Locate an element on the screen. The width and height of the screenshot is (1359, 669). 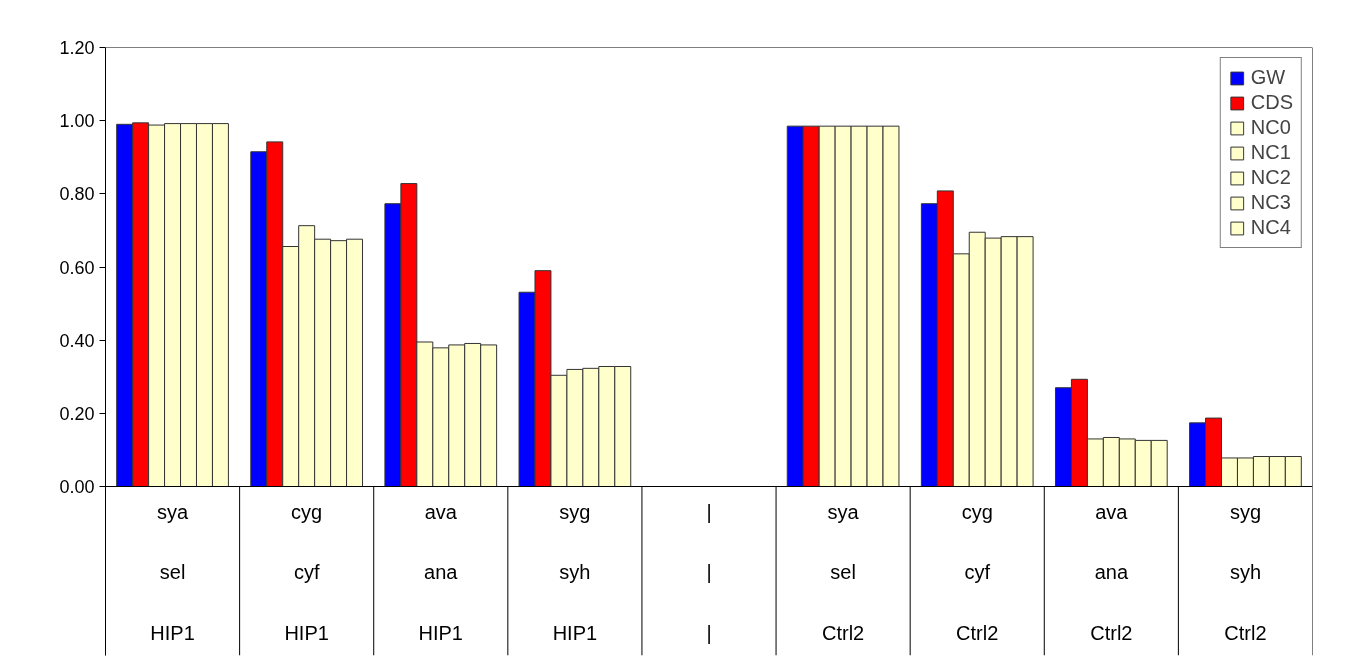
y-tick-label: 1.00 is located at coordinates (77, 121).